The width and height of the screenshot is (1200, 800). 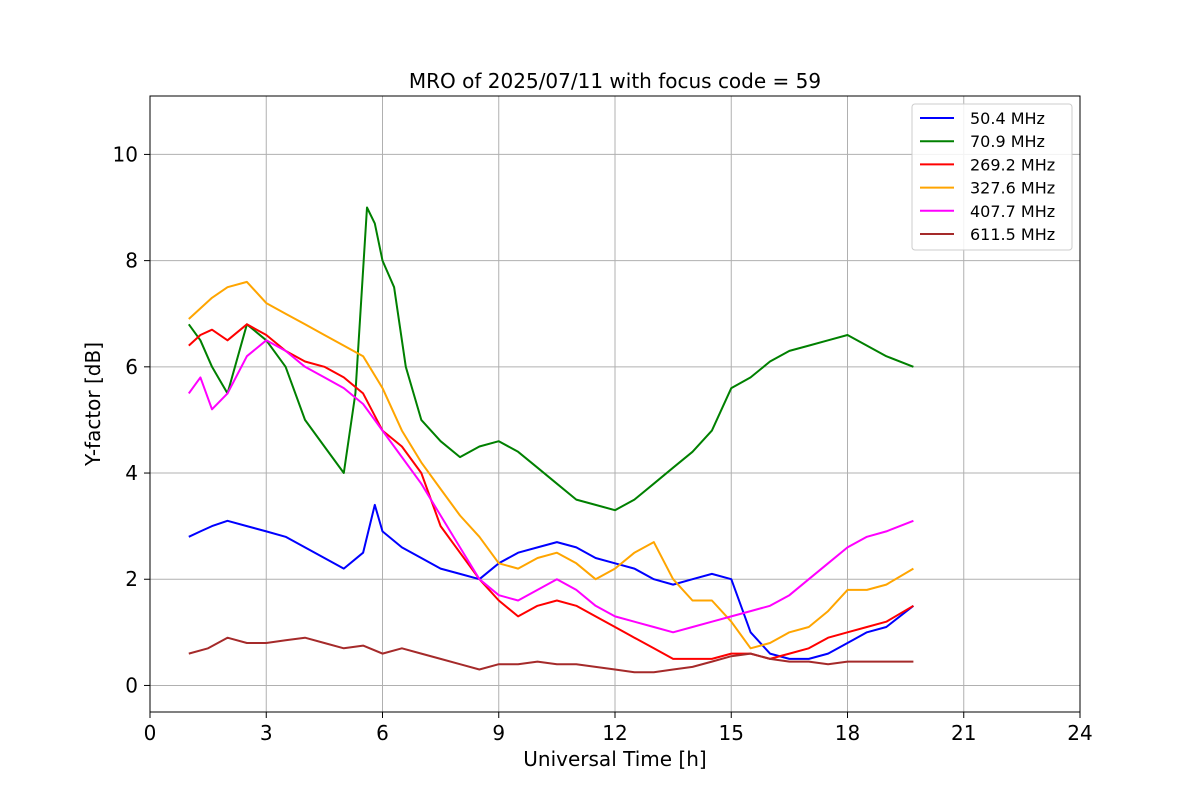 What do you see at coordinates (1012, 188) in the screenshot?
I see `legend-label: 327.6 MHz` at bounding box center [1012, 188].